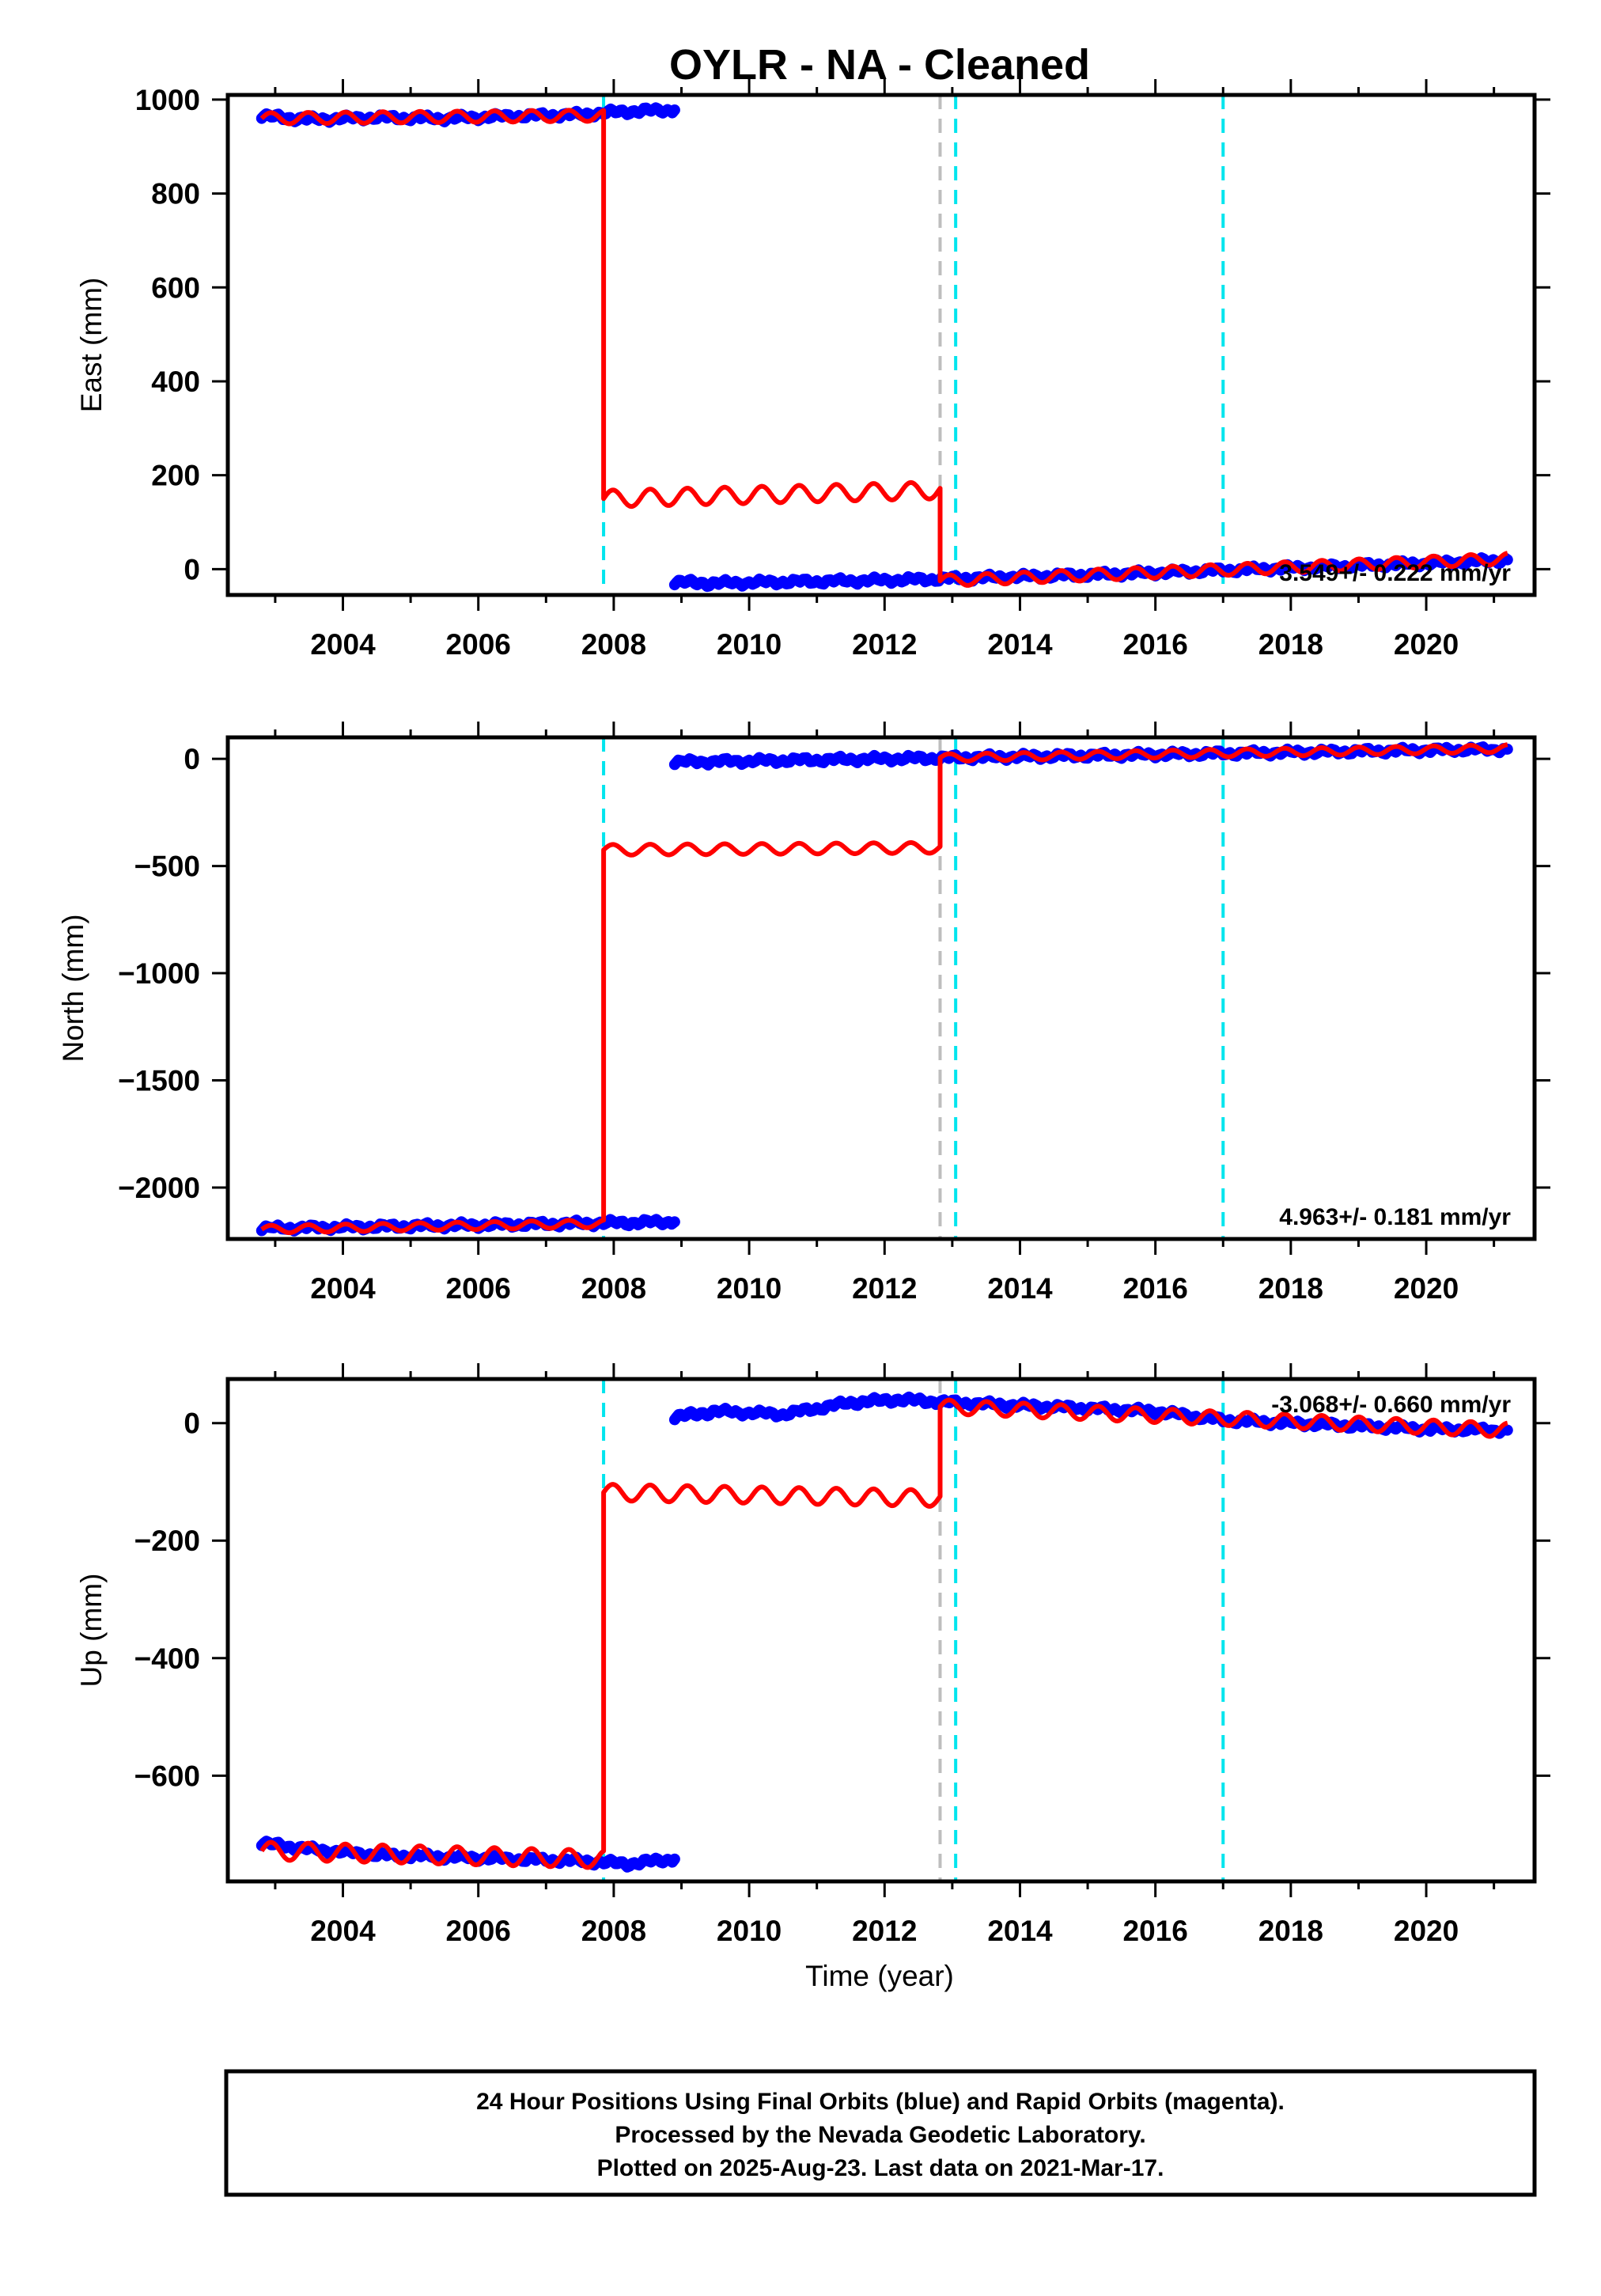 This screenshot has height=2296, width=1601. What do you see at coordinates (167, 1658) in the screenshot?
I see `y-tick-label: −400` at bounding box center [167, 1658].